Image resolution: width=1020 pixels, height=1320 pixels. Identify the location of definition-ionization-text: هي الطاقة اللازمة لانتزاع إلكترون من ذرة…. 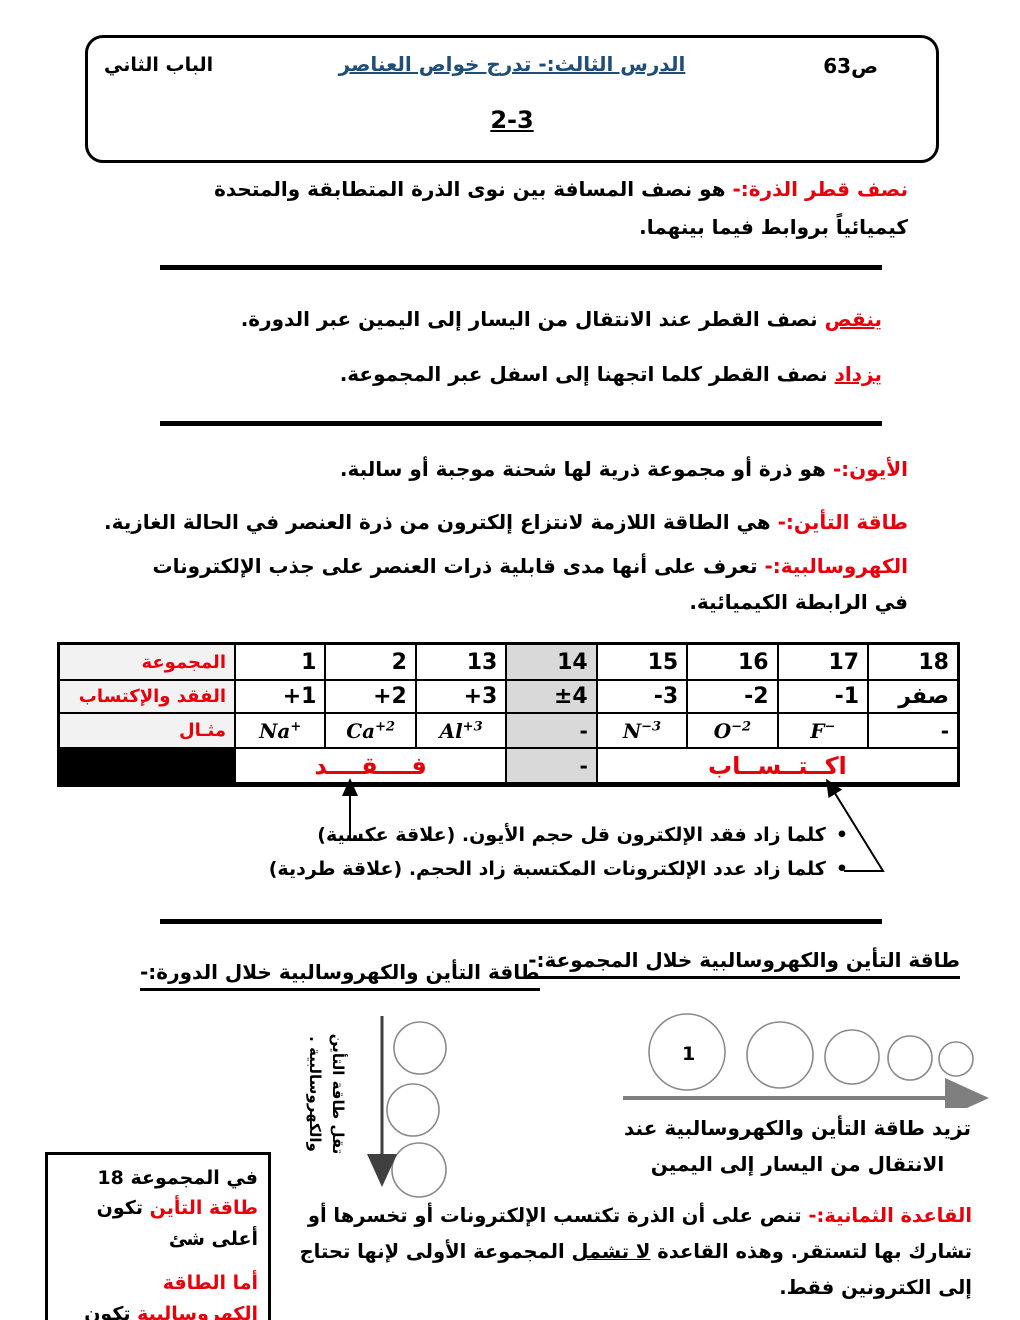
(441, 522).